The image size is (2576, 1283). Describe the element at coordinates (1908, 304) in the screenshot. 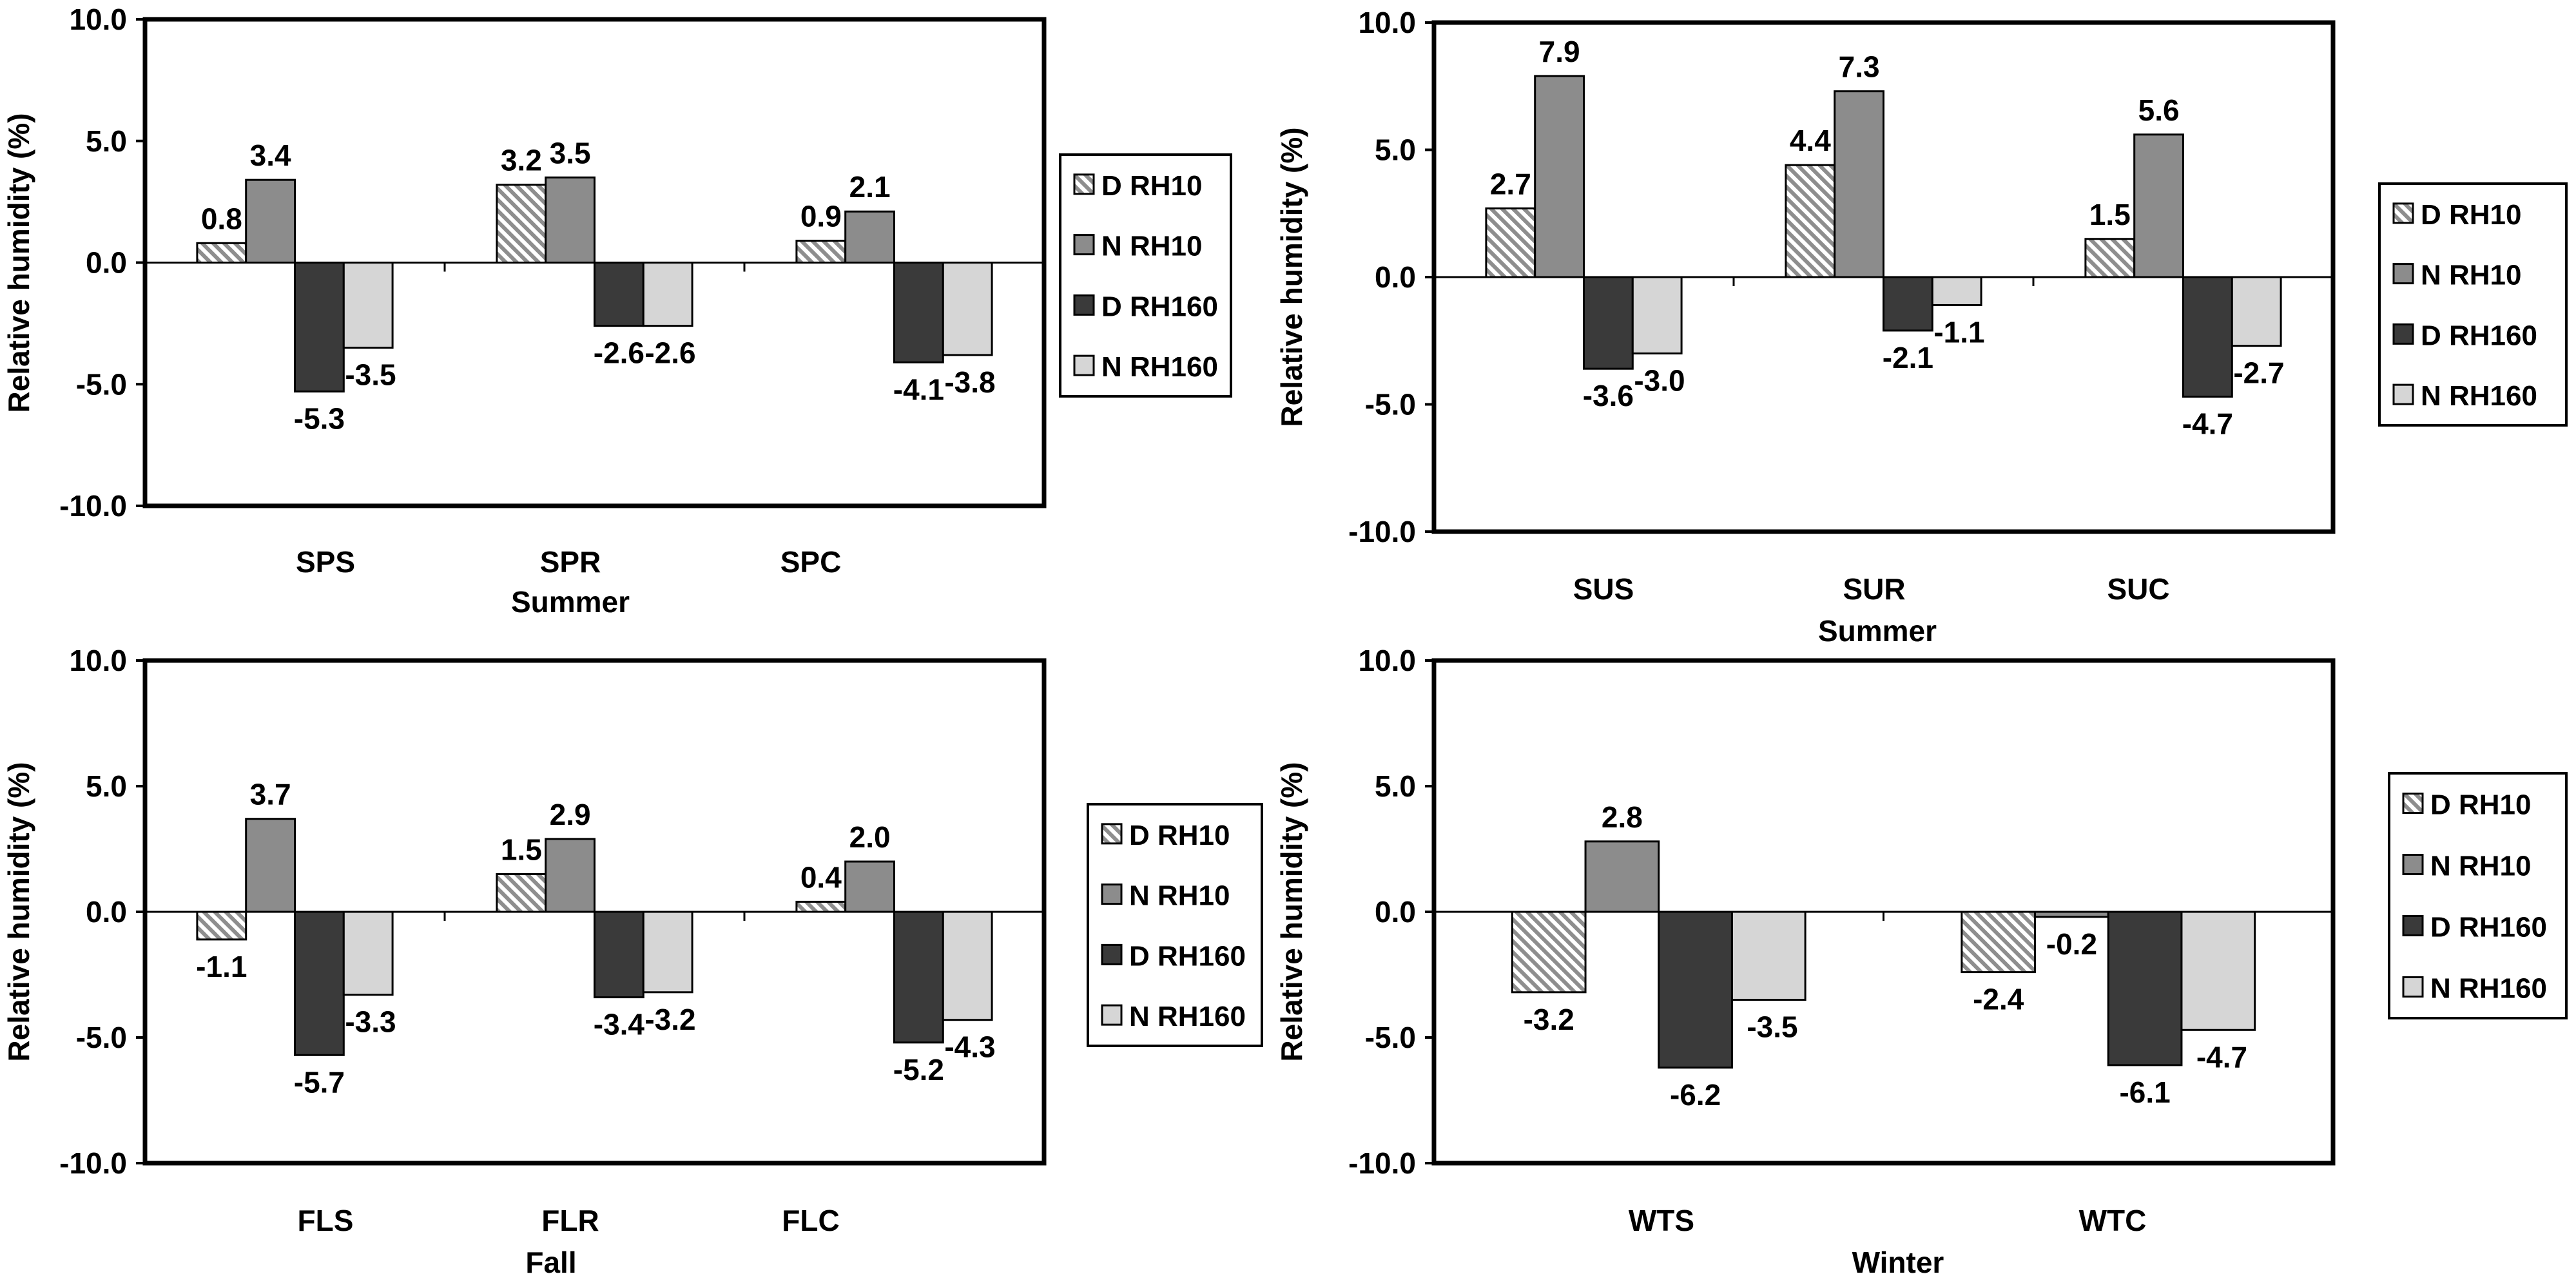

I see `bar-d-rh160-sur` at that location.